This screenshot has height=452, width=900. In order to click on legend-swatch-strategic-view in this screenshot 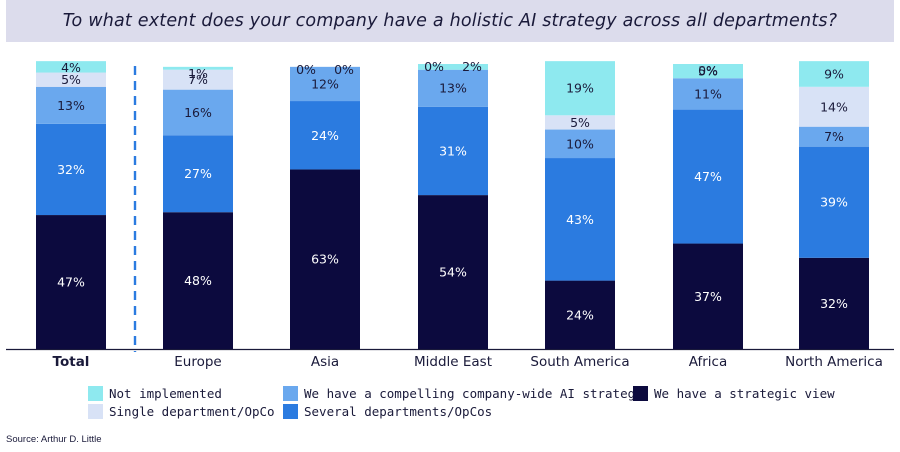, I will do `click(640, 393)`.